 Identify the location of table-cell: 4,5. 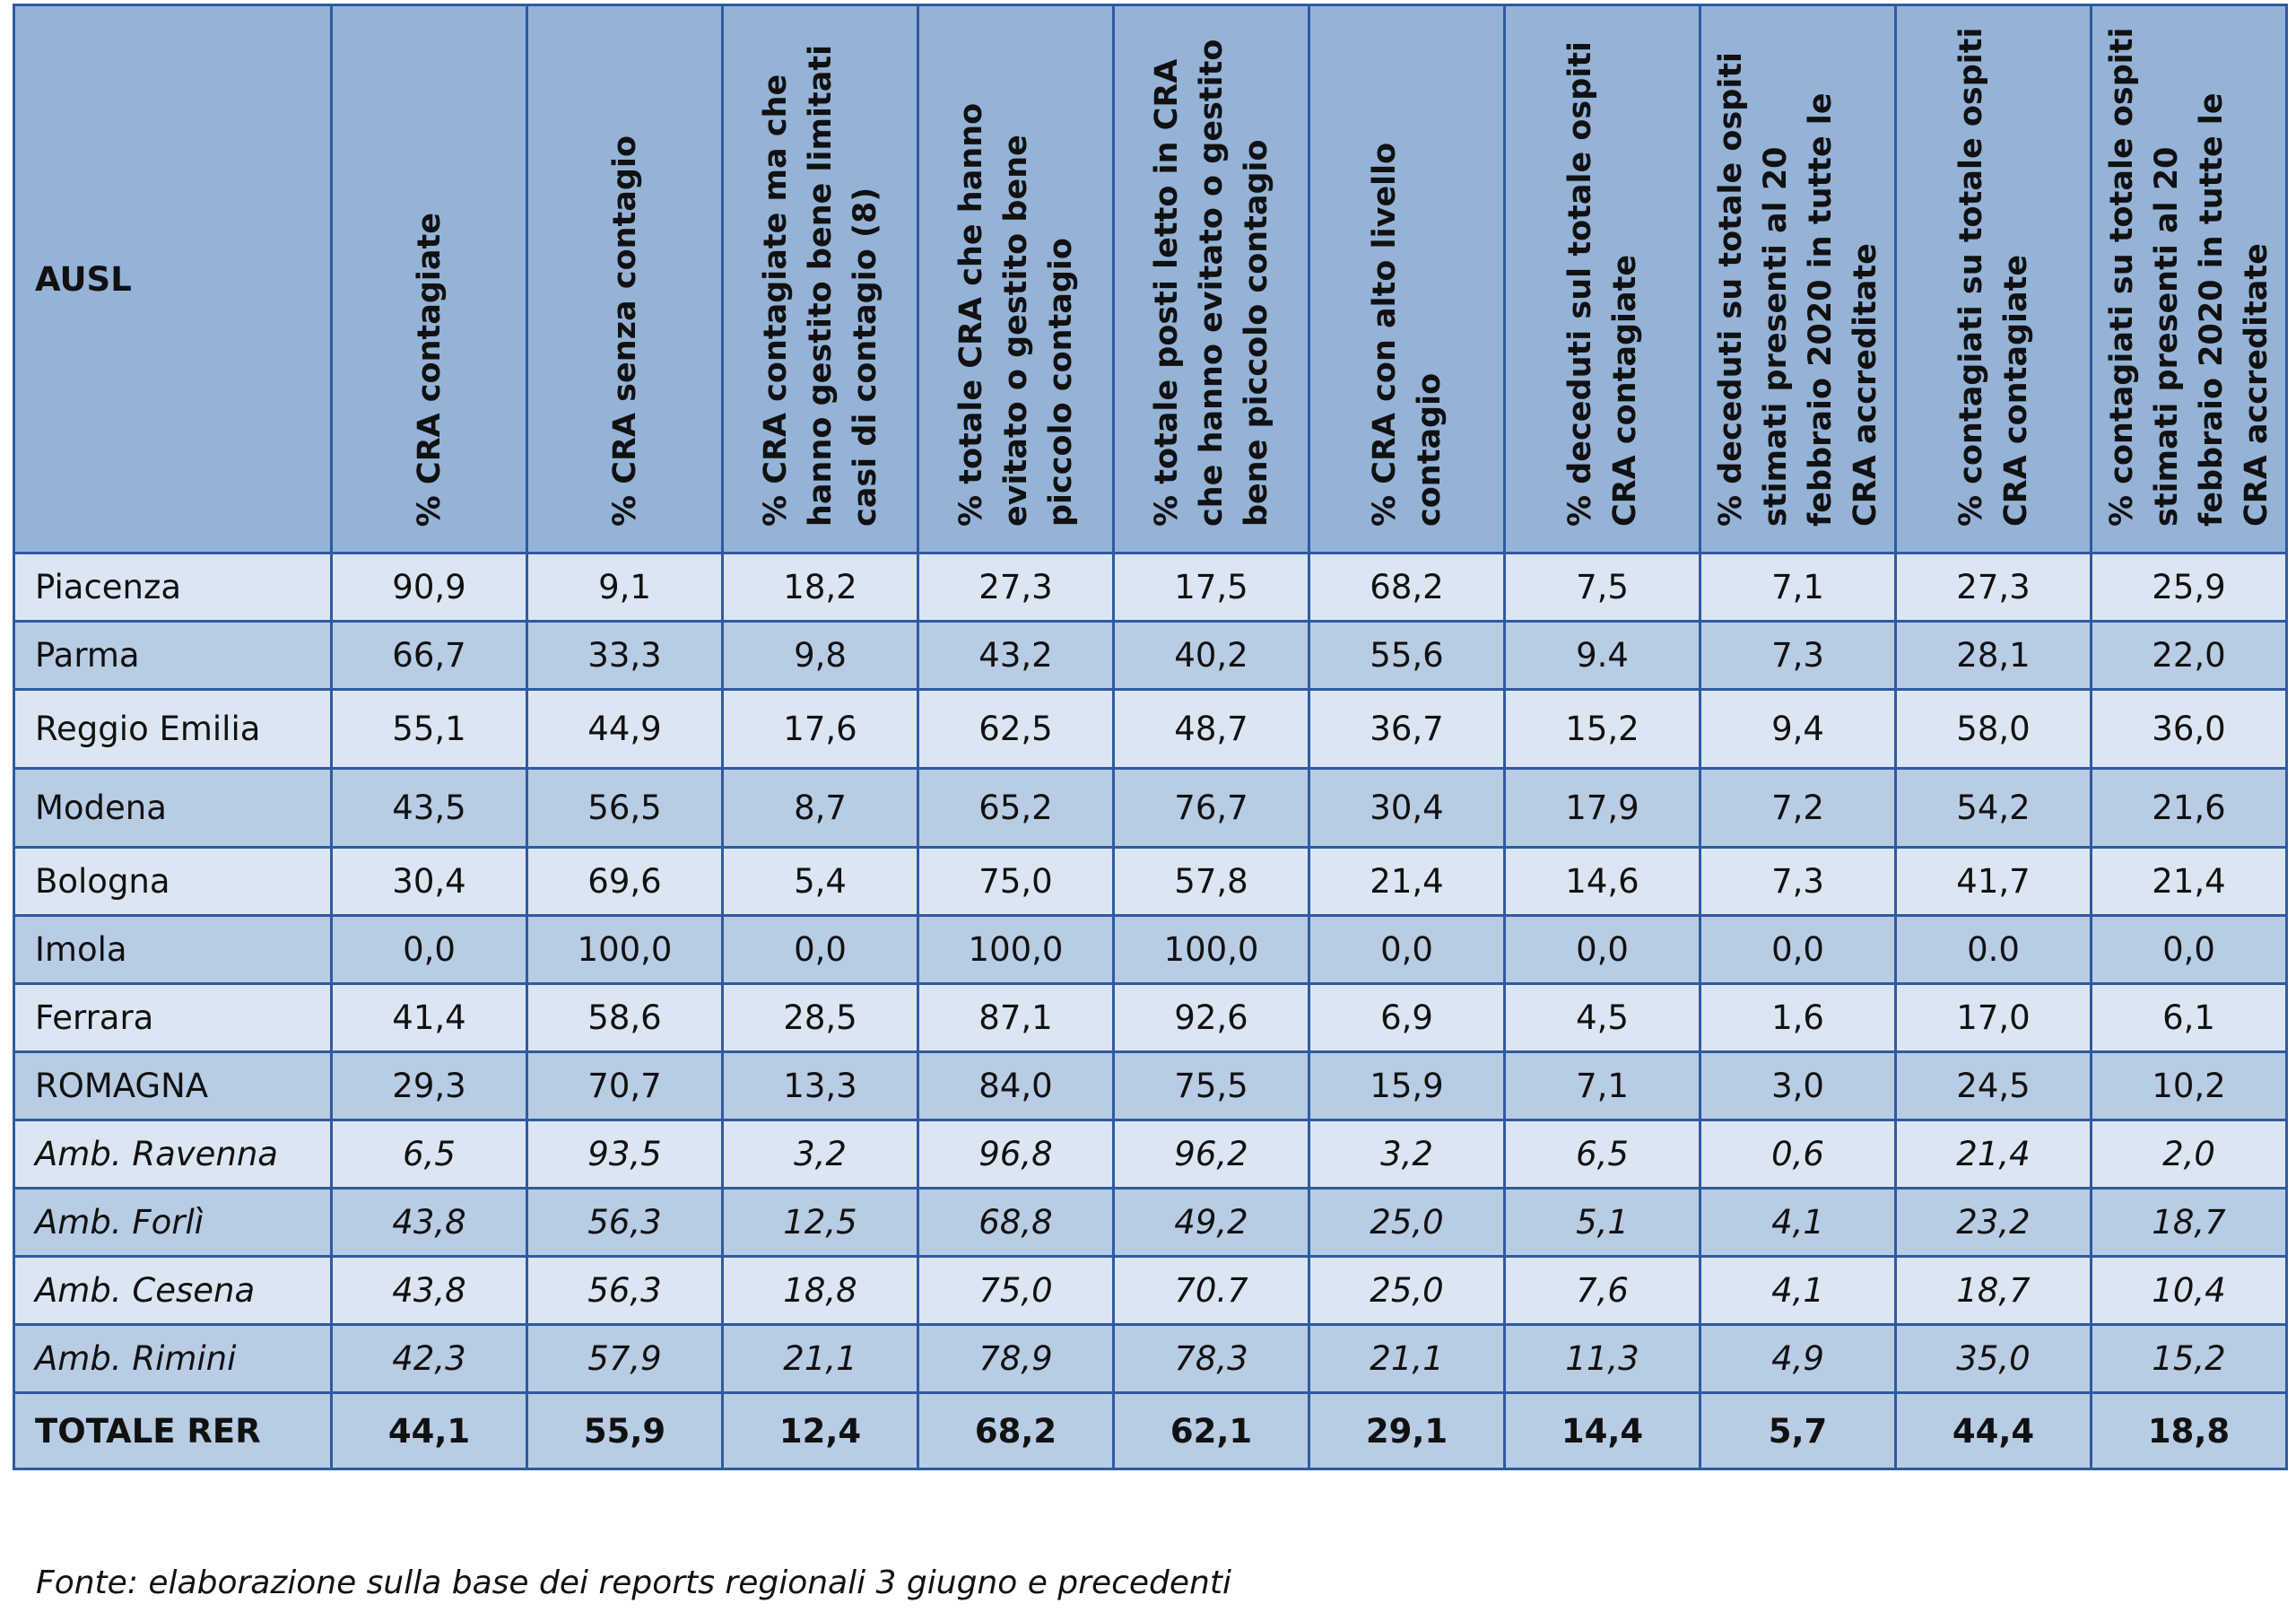
(1602, 1017).